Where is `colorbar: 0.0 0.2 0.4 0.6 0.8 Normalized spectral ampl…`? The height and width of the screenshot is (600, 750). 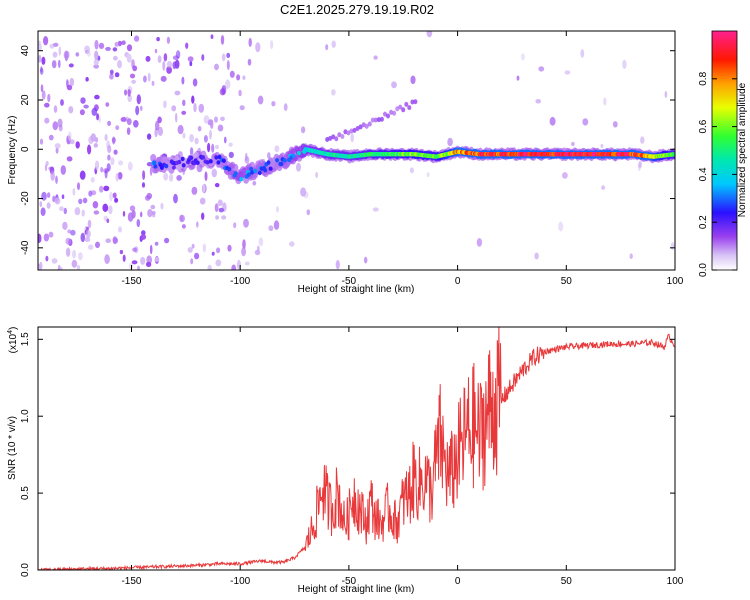 colorbar: 0.0 0.2 0.4 0.6 0.8 Normalized spectral ampl… is located at coordinates (723, 153).